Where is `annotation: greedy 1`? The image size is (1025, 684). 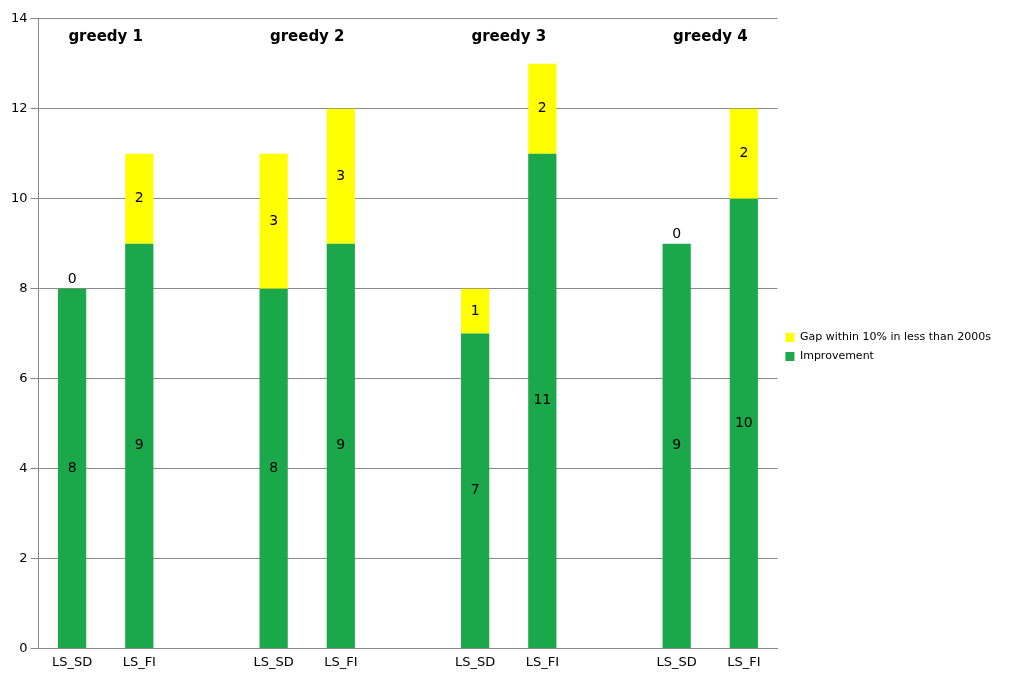
annotation: greedy 1 is located at coordinates (106, 35).